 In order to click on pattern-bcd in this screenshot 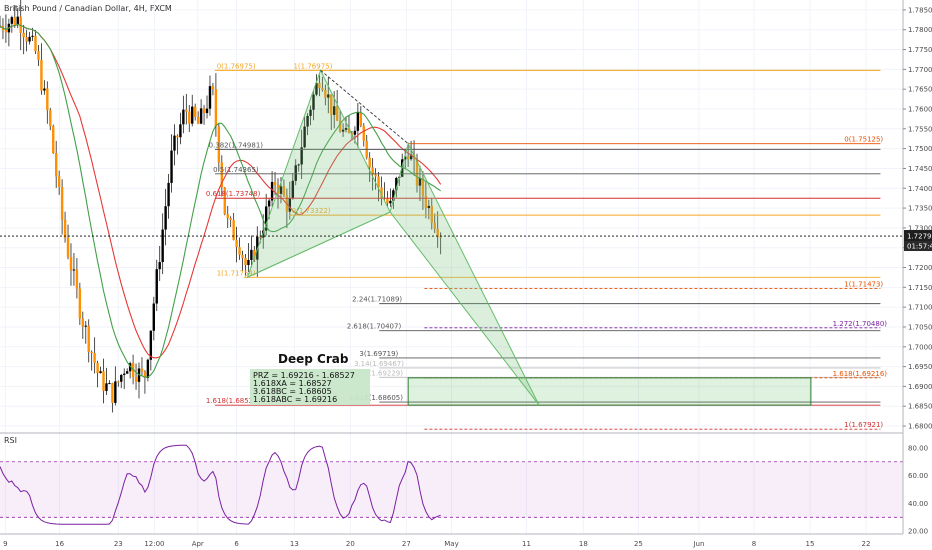, I will do `click(464, 274)`.